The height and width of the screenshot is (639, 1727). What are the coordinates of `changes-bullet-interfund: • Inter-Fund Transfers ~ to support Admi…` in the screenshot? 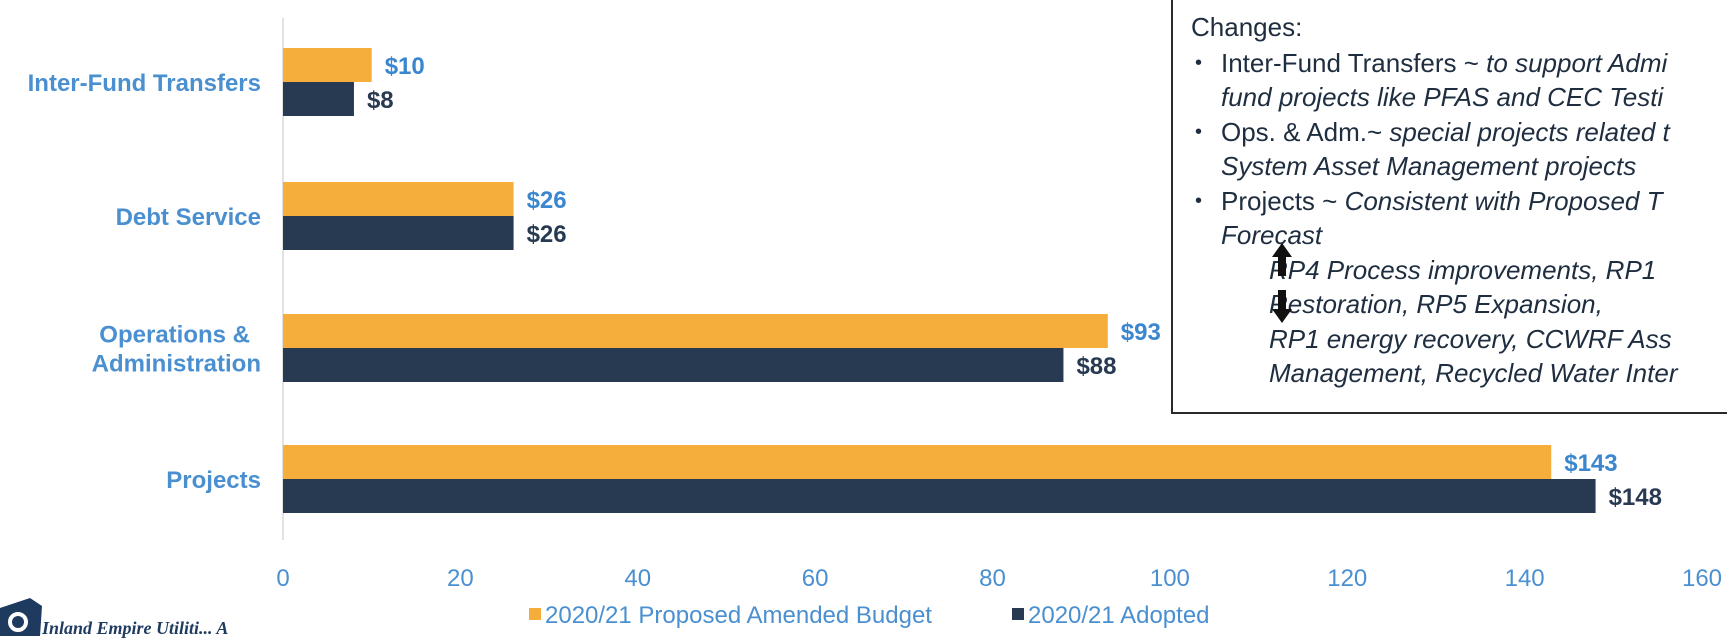 It's located at (1459, 80).